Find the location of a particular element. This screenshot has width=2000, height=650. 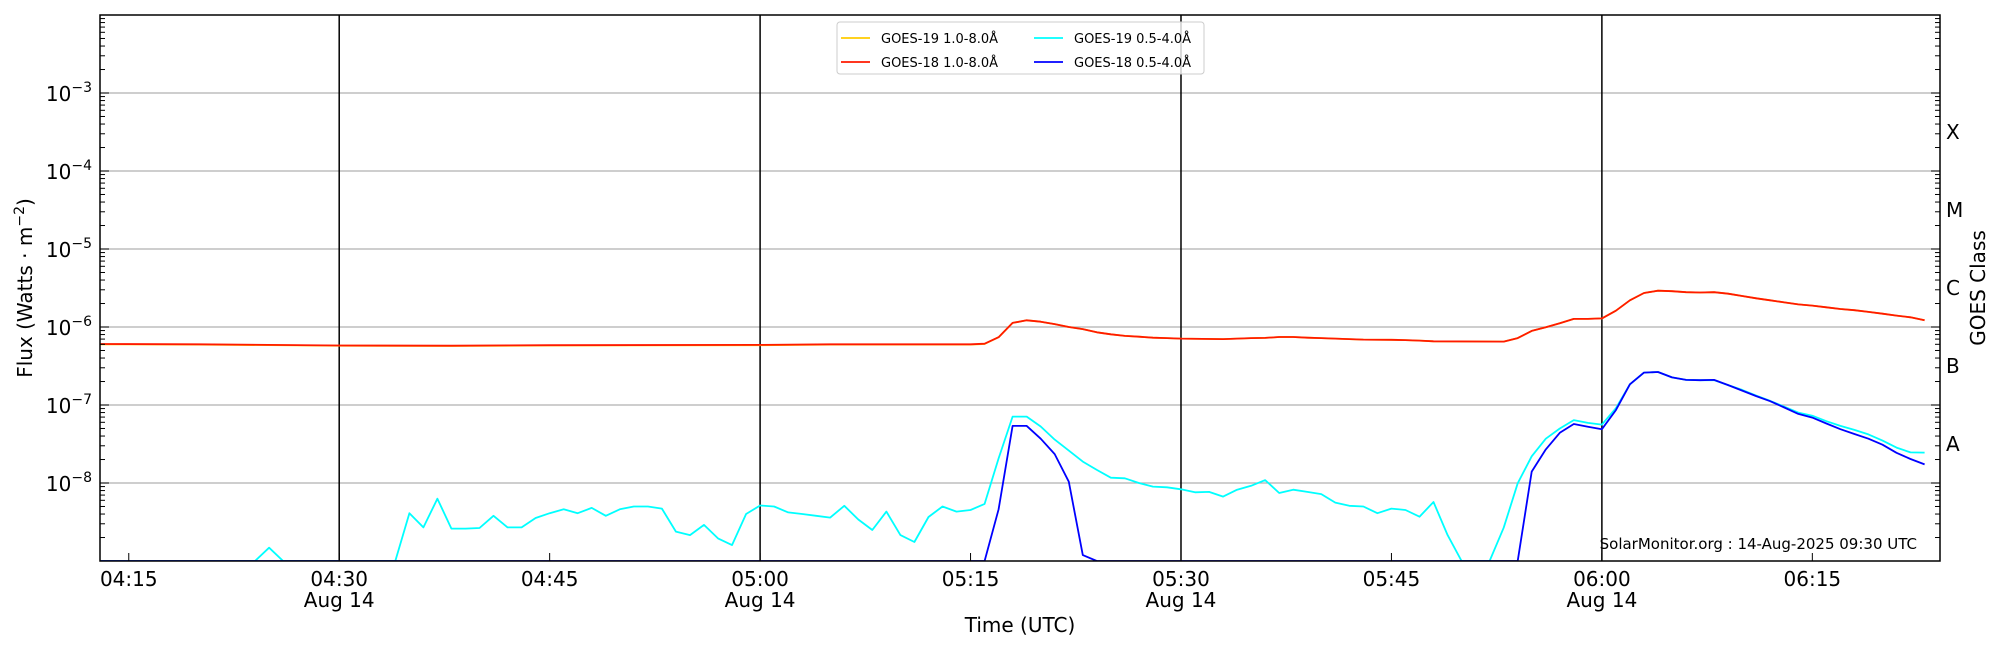

y-axis-label: Flux (Watts · m−2) is located at coordinates (24, 288).